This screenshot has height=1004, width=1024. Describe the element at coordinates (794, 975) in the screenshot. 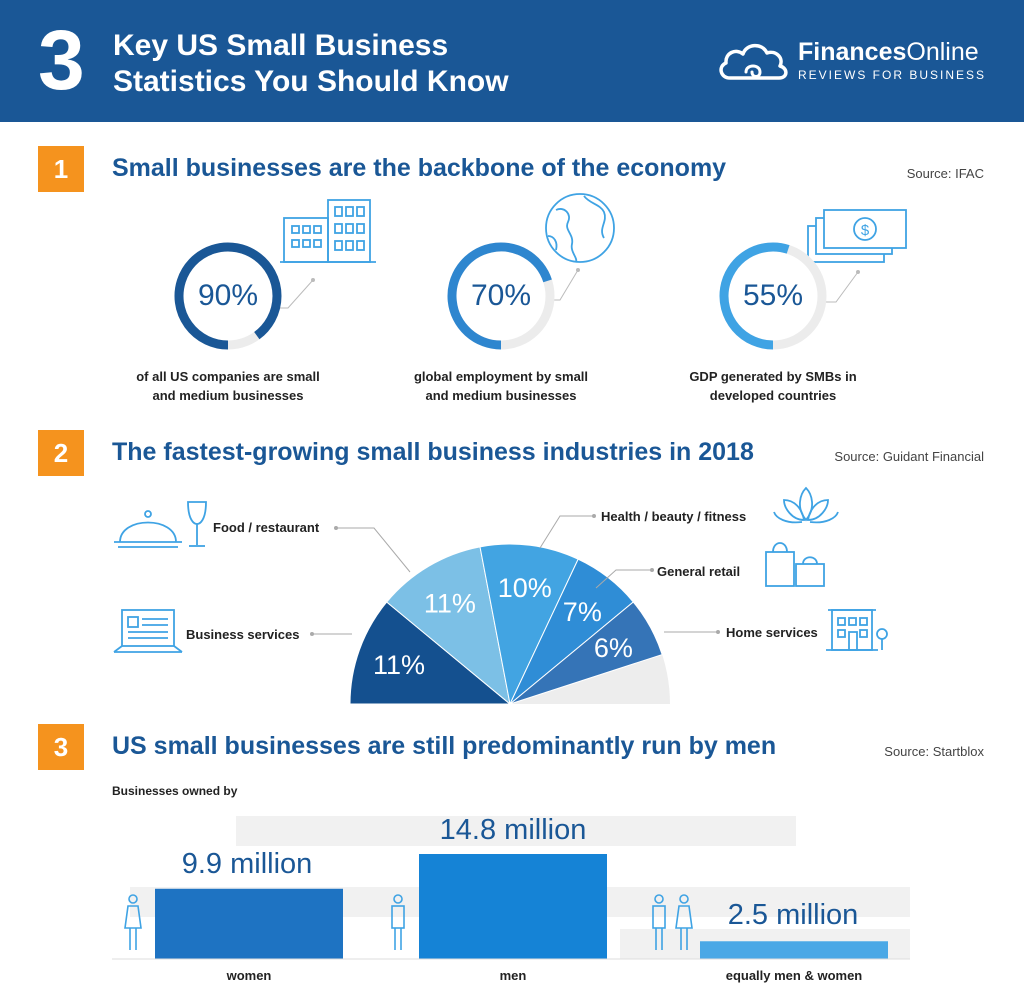

I see `bar-label-equal: equally men & women` at that location.